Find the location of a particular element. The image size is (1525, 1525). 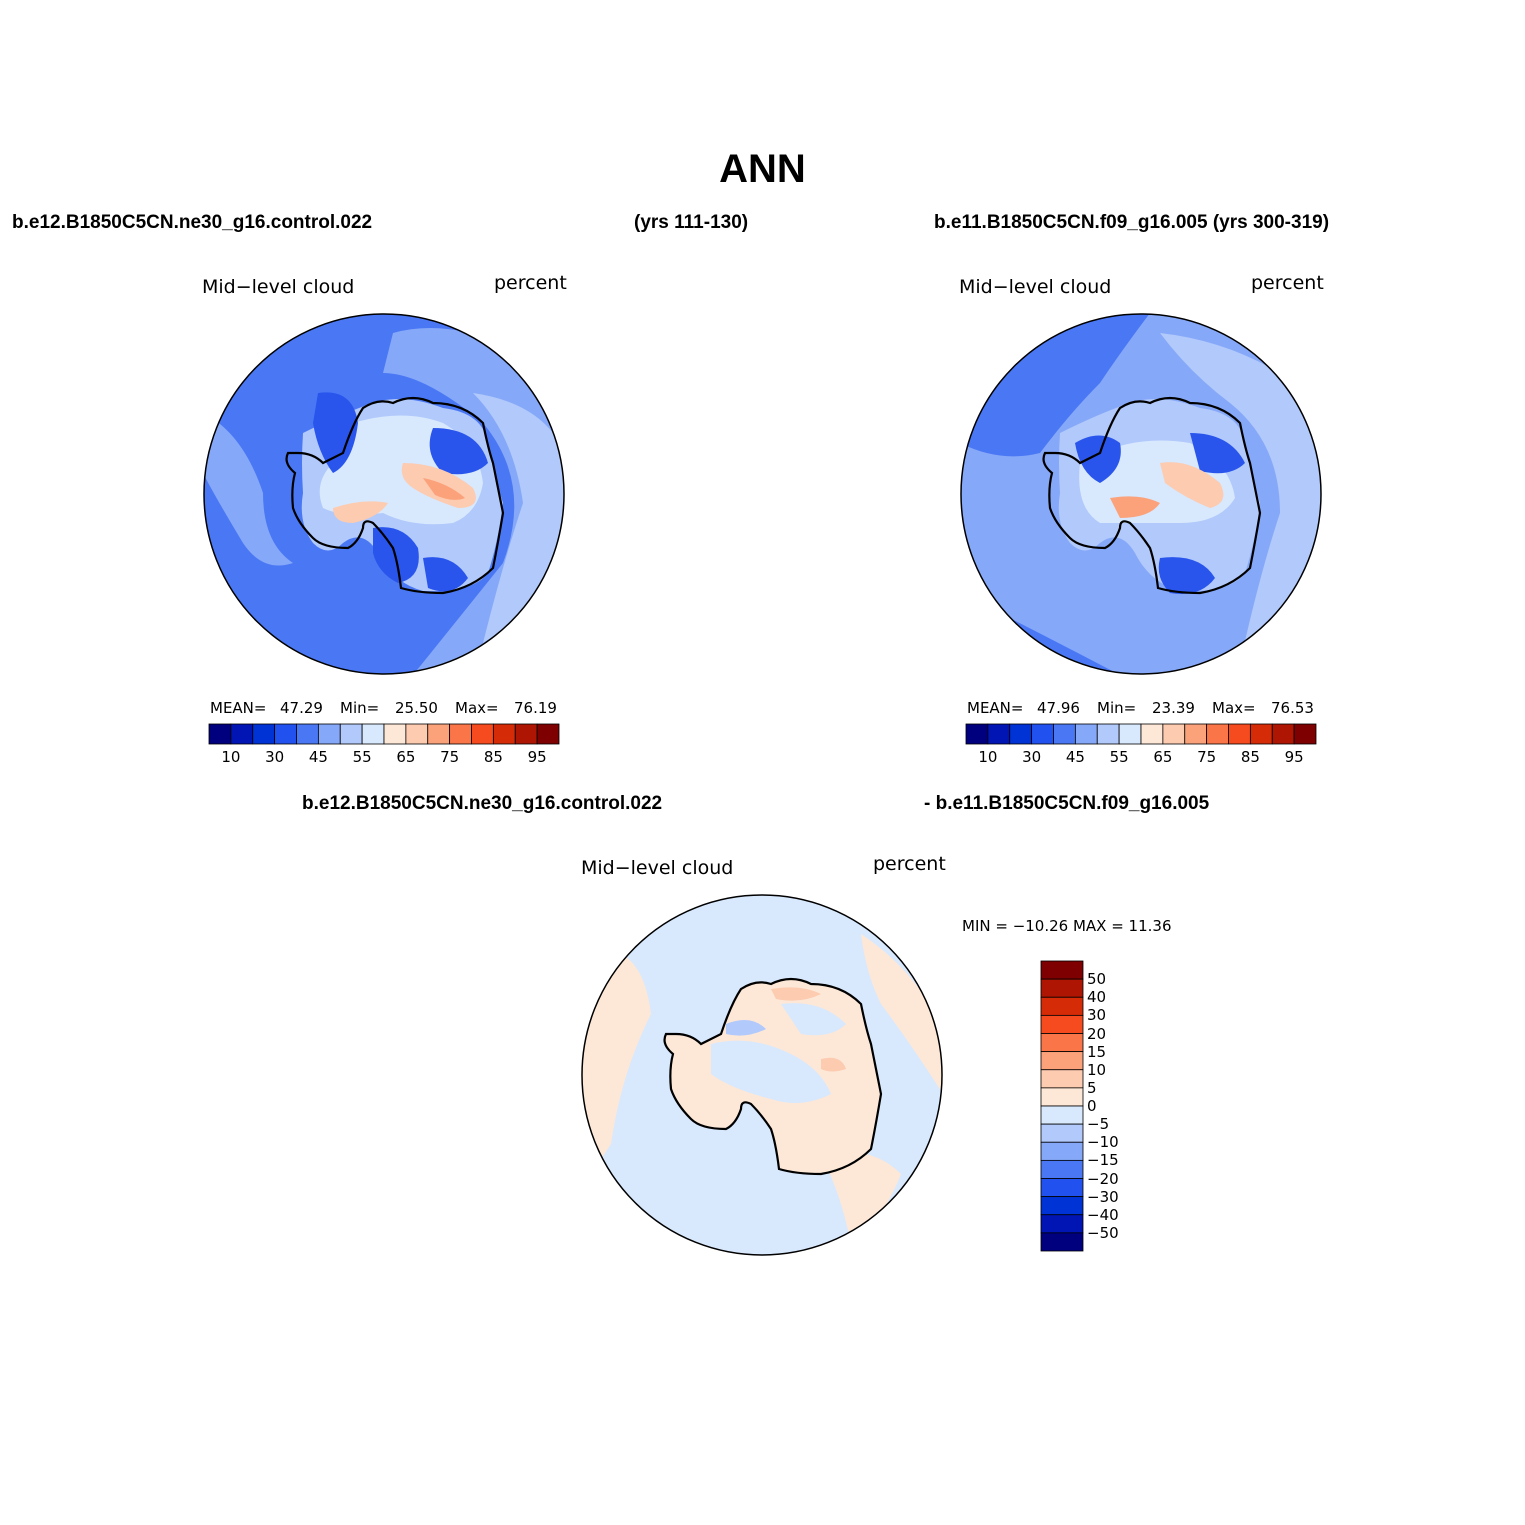

map2-border is located at coordinates (1141, 494).